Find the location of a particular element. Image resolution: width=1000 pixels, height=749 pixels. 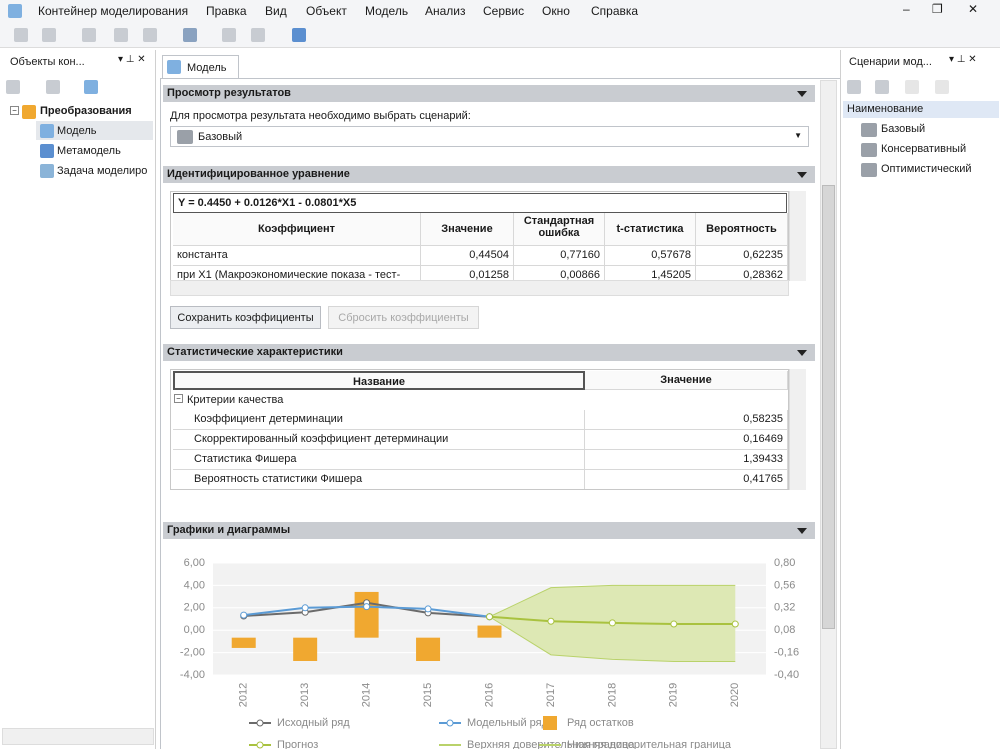

app-icon is located at coordinates (15, 11).